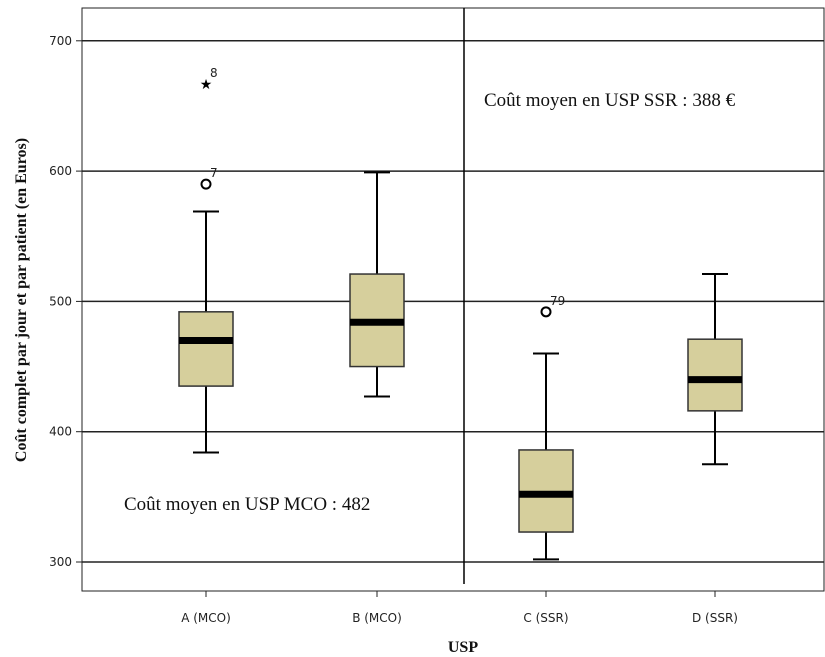 The height and width of the screenshot is (657, 825). I want to click on y-tick-label-300: 300, so click(60, 562).